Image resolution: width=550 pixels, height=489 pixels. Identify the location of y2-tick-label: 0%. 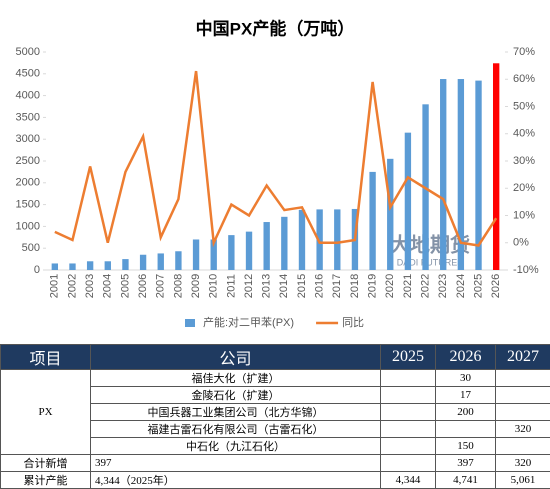
(521, 243).